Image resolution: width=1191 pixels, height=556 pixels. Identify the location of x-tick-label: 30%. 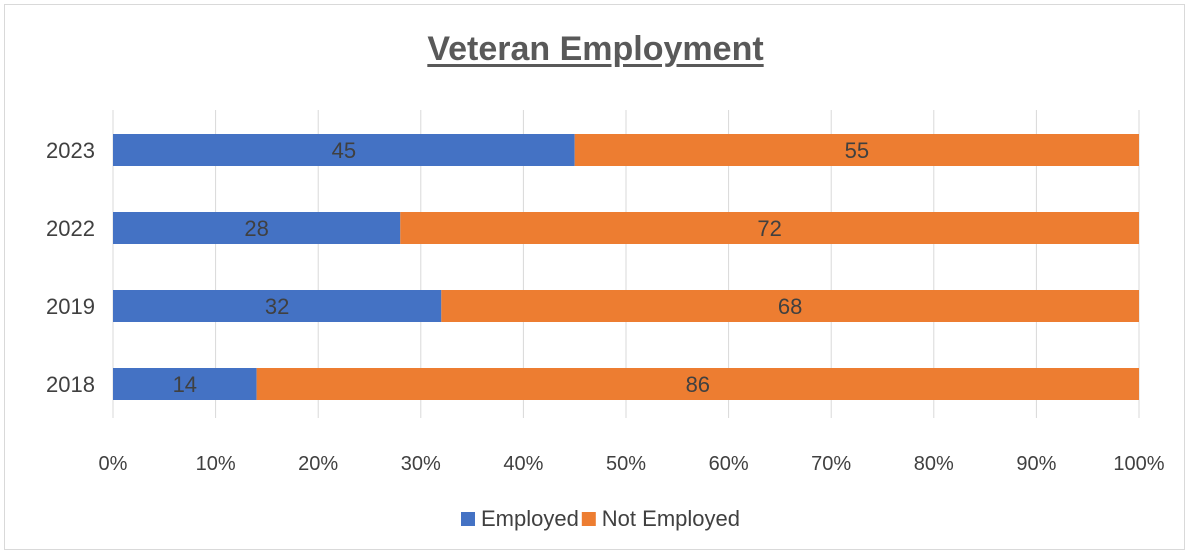
(421, 464).